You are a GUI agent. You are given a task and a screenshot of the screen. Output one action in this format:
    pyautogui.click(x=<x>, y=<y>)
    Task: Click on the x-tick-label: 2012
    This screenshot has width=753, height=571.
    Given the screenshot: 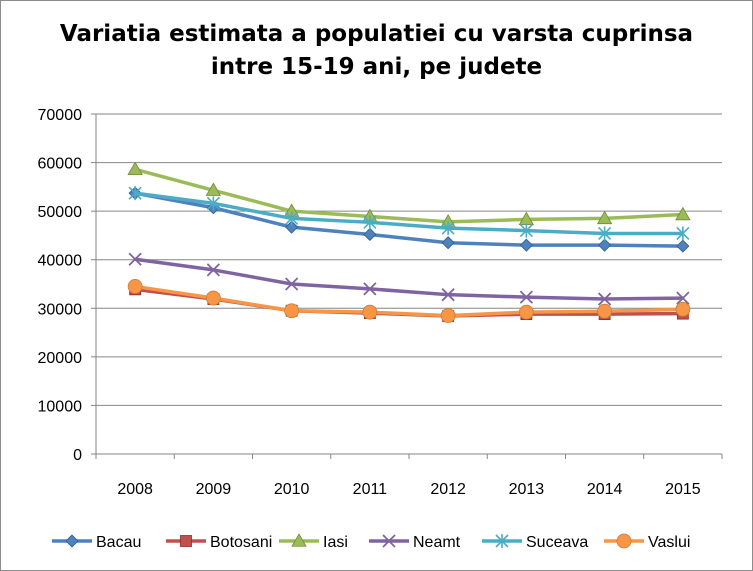 What is the action you would take?
    pyautogui.click(x=448, y=489)
    